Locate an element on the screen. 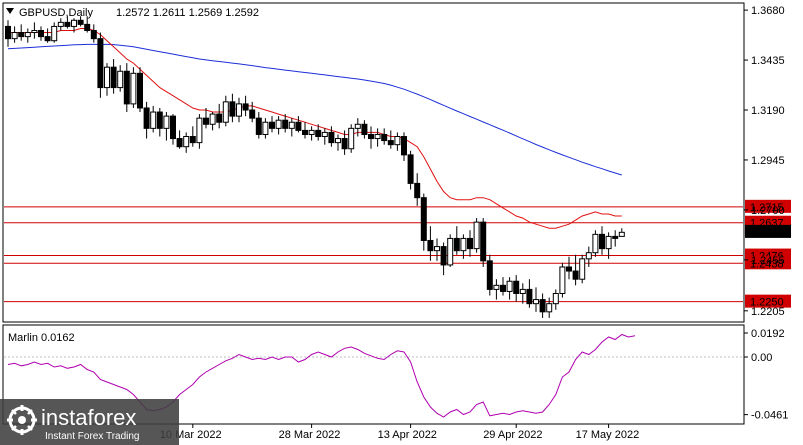 Image resolution: width=803 pixels, height=445 pixels. instaforex-logo-icon is located at coordinates (22, 420).